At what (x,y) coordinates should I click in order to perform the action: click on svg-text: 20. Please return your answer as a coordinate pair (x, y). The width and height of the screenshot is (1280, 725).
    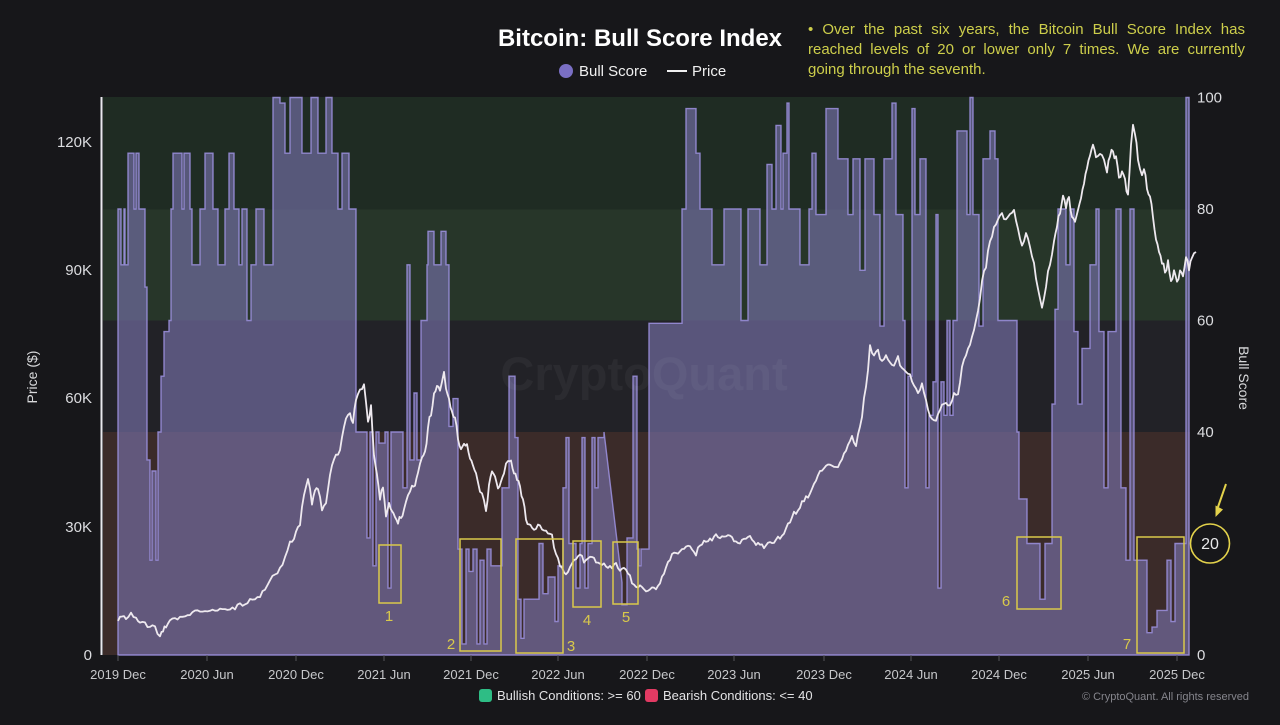
    Looking at the image, I should click on (1210, 544).